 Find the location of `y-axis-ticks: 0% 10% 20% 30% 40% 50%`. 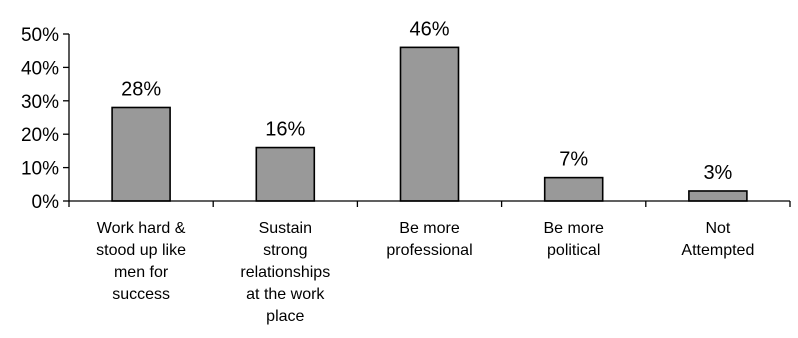

y-axis-ticks: 0% 10% 20% 30% 40% 50% is located at coordinates (45, 119).